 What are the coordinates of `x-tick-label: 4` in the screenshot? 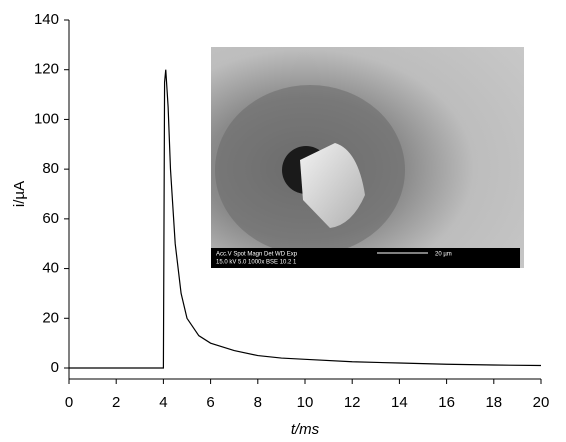 It's located at (163, 402).